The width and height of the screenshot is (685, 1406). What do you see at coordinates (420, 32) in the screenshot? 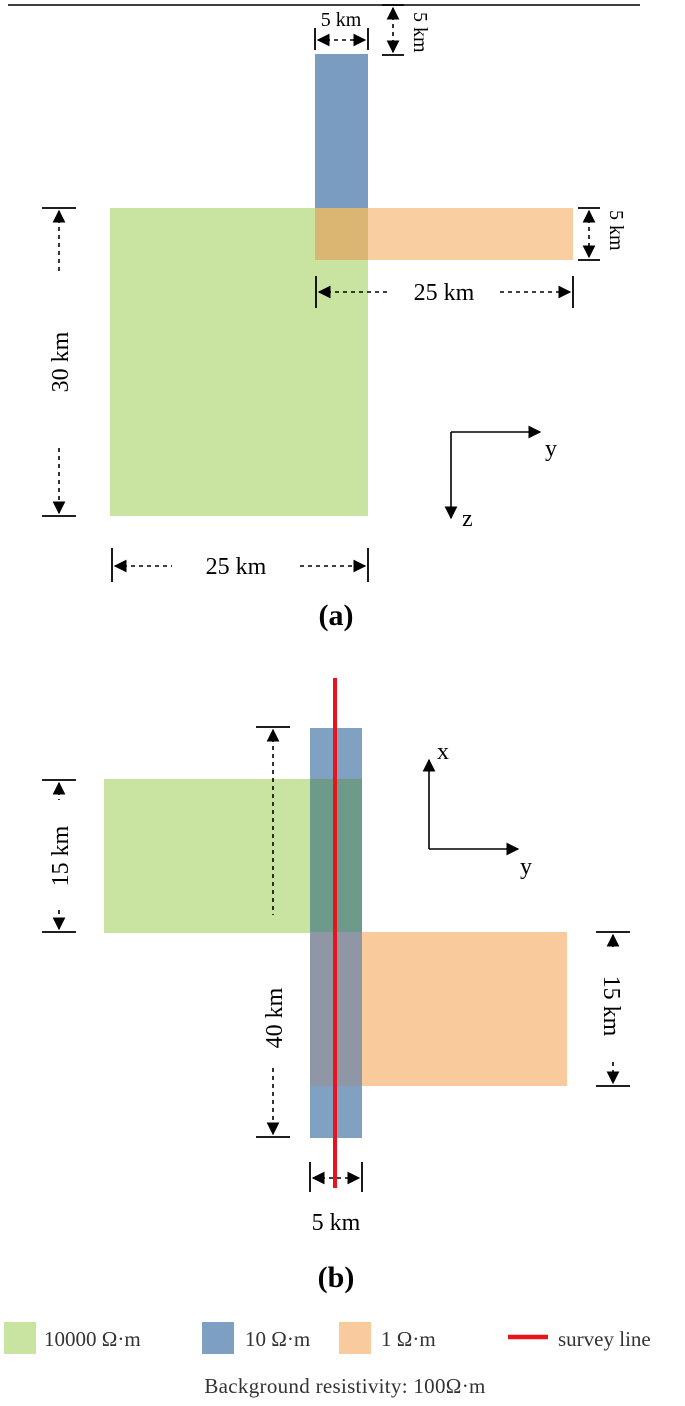
I see `dim-blue-height-a: 5 km` at bounding box center [420, 32].